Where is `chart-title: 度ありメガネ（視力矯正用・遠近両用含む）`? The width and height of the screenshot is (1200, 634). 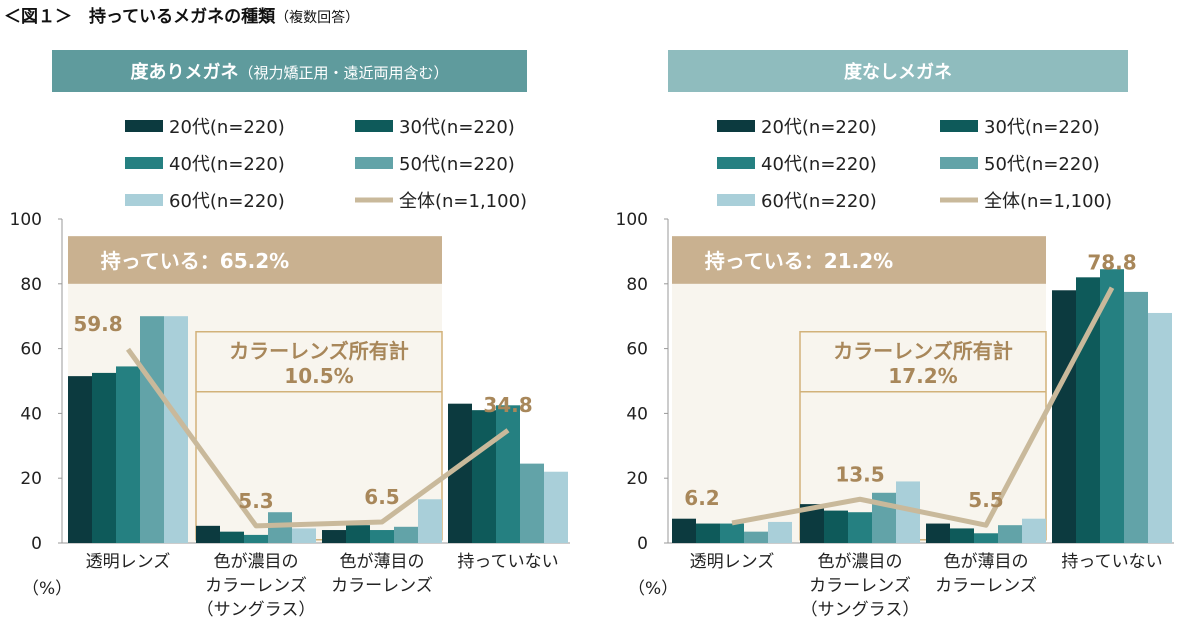 chart-title: 度ありメガネ（視力矯正用・遠近両用含む） is located at coordinates (289, 72).